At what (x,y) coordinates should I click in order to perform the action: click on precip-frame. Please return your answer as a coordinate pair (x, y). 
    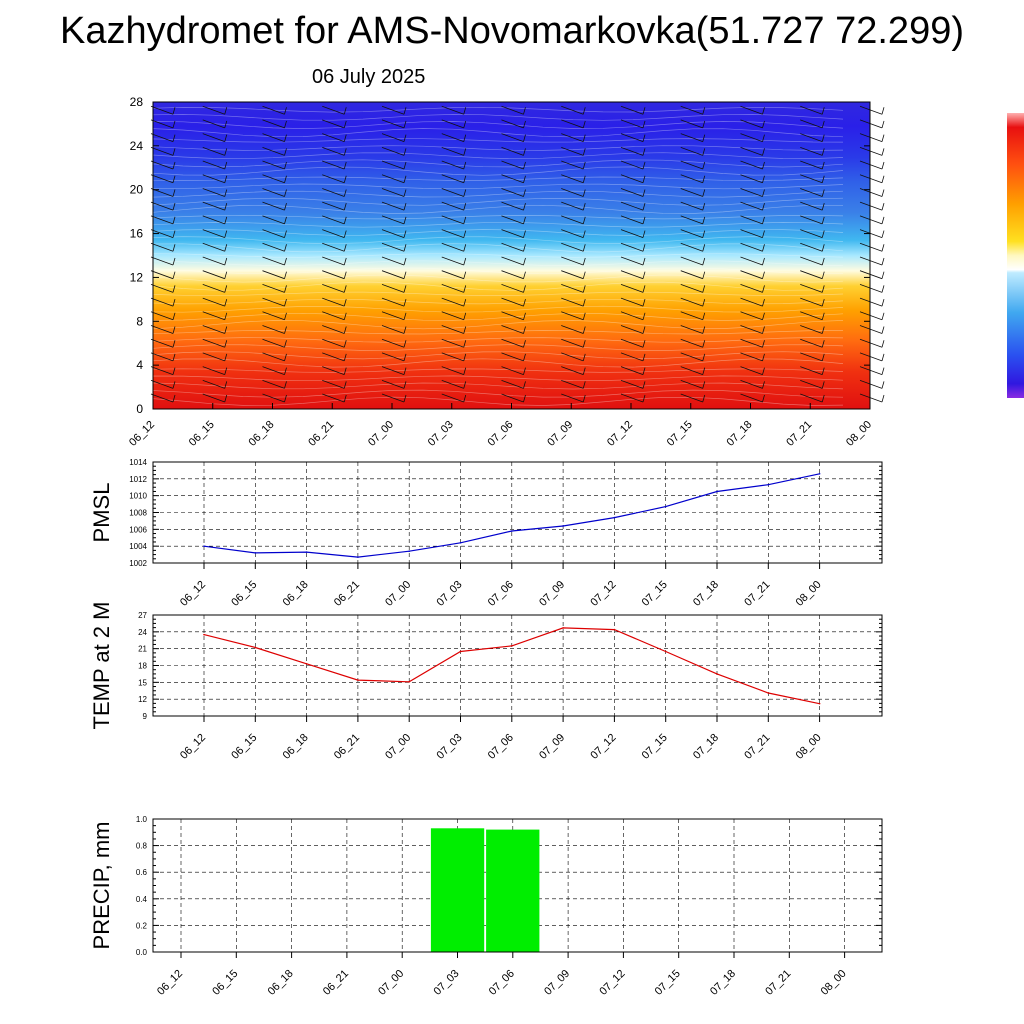
    Looking at the image, I should click on (517, 885).